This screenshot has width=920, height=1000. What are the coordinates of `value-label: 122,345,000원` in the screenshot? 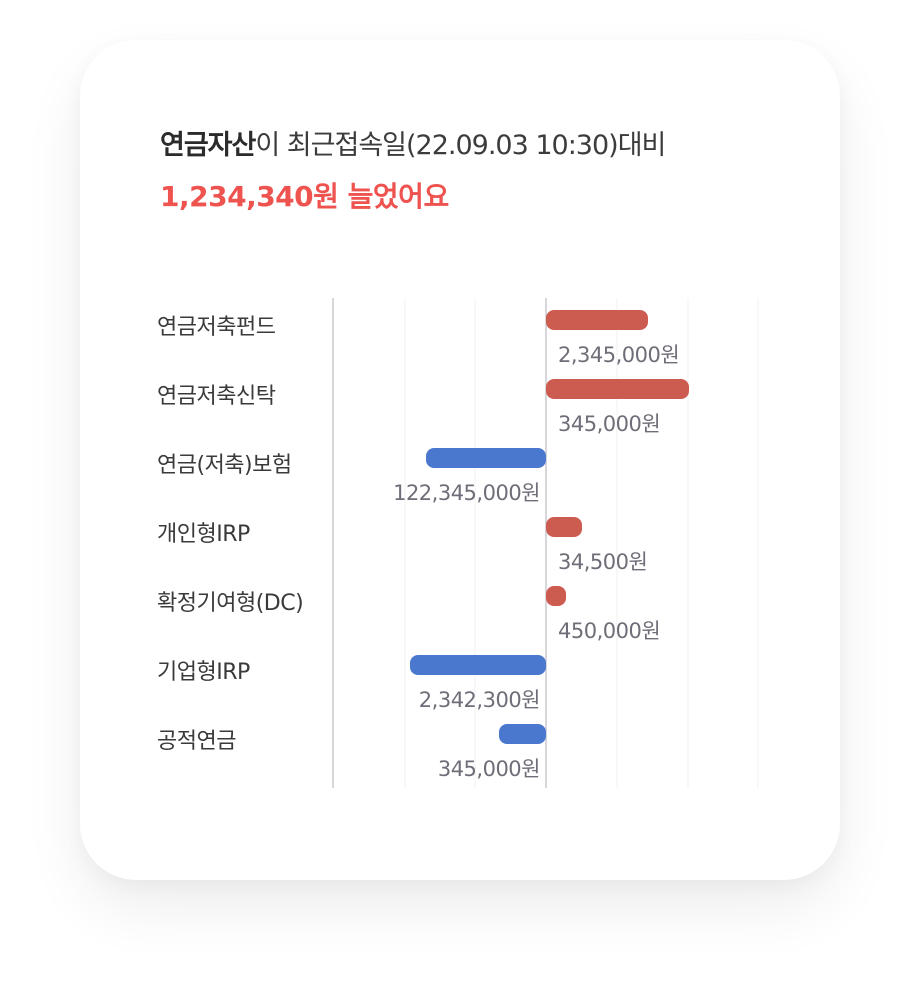 It's located at (466, 493).